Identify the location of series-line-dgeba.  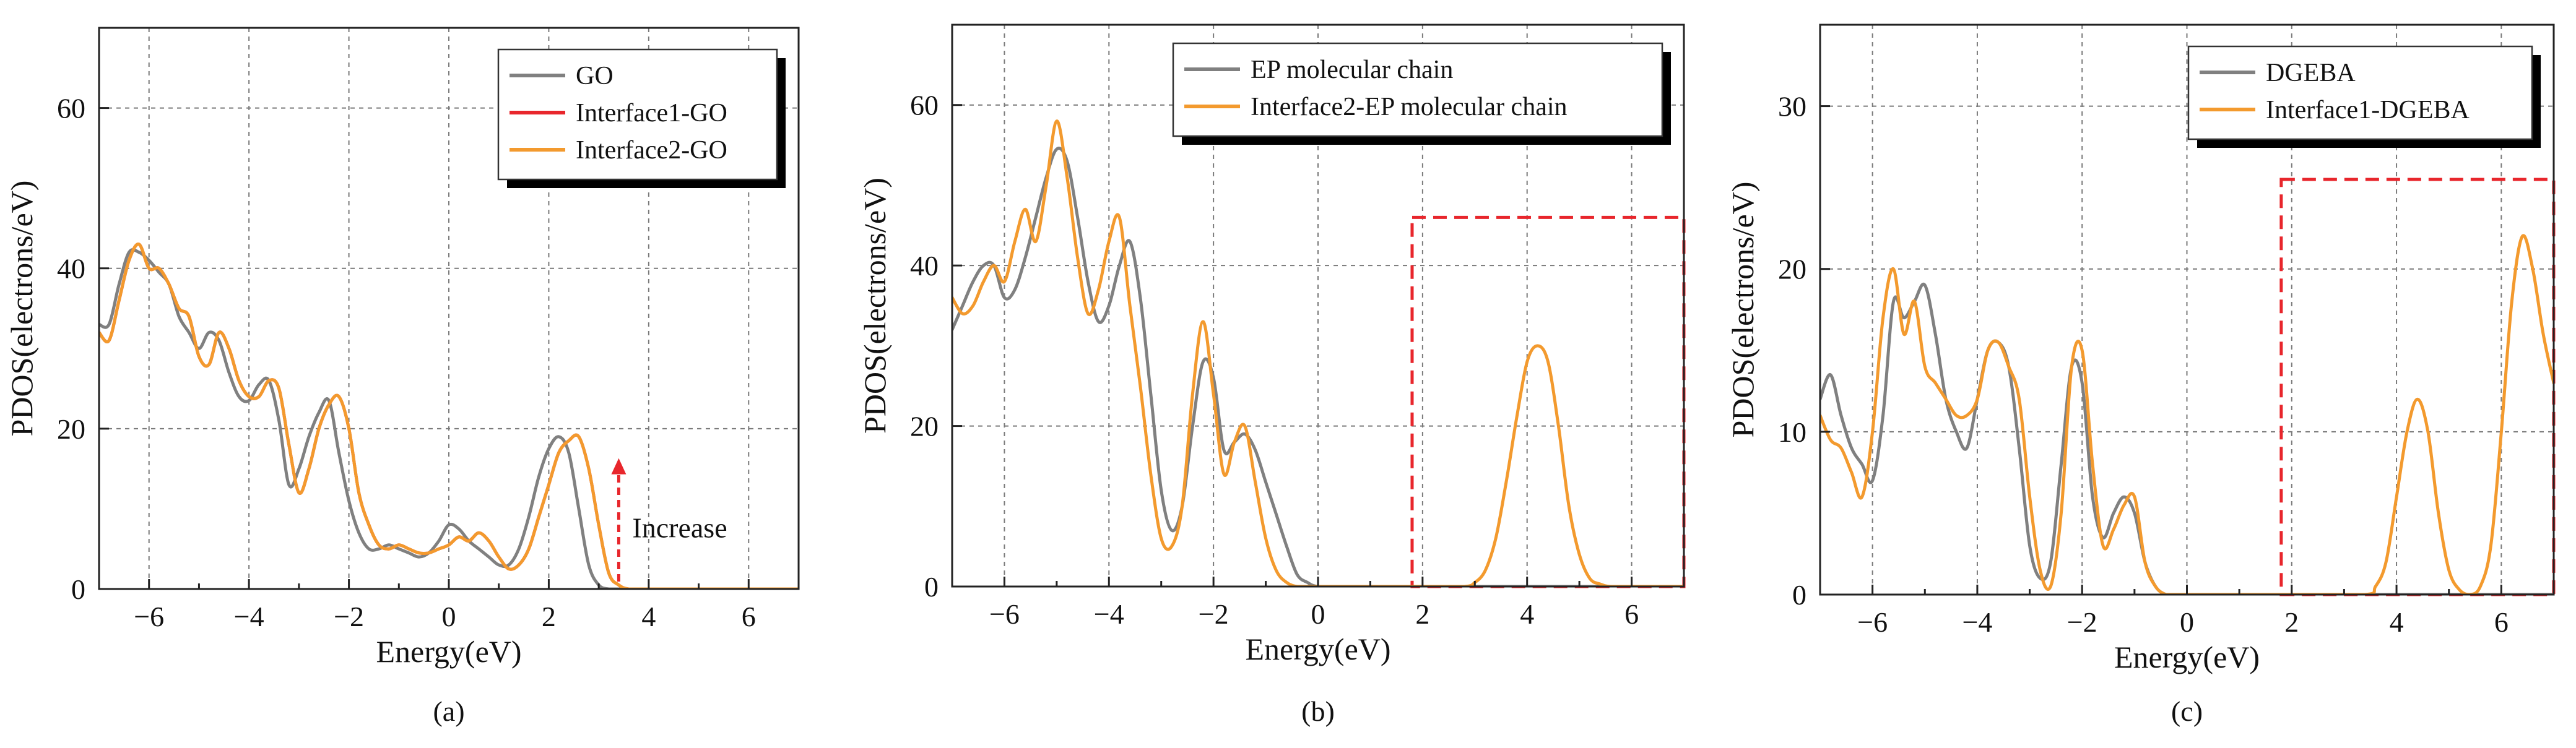
(2187, 438).